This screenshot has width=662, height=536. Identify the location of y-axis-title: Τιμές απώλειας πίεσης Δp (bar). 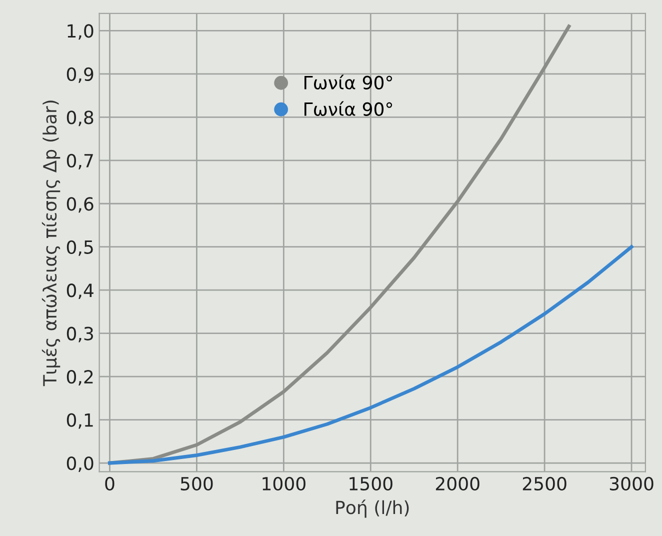
(51, 243).